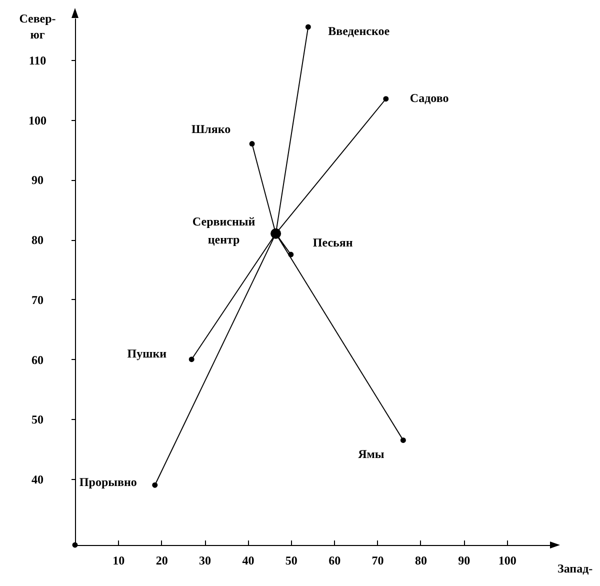  What do you see at coordinates (429, 97) in the screenshot?
I see `annotation: Садово` at bounding box center [429, 97].